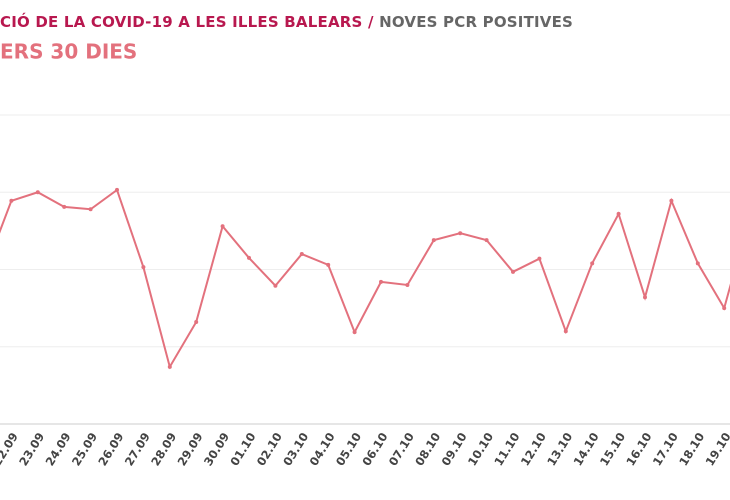 This screenshot has height=500, width=730. I want to click on x-tick-label: 18.10, so click(691, 449).